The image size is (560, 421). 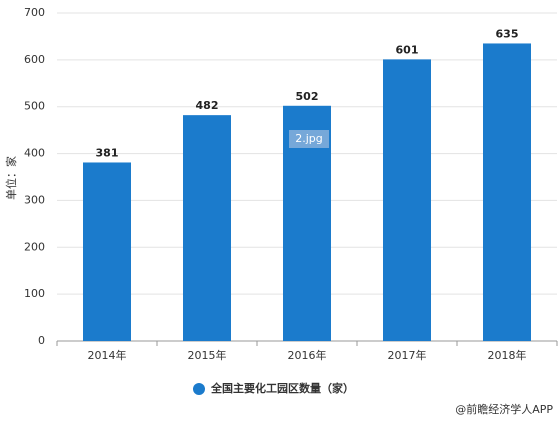 I want to click on value-label: 601, so click(x=407, y=49).